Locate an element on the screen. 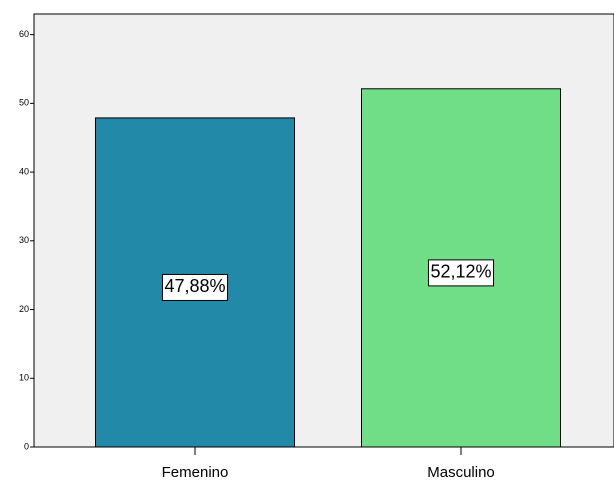  value-label: 47,88% is located at coordinates (194, 286).